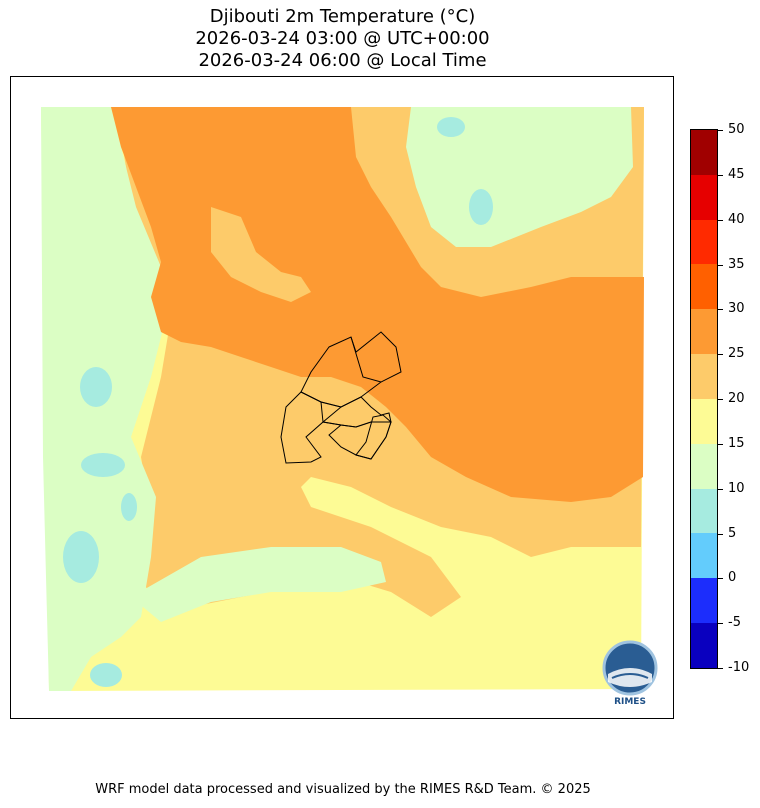 This screenshot has height=808, width=760. Describe the element at coordinates (736, 174) in the screenshot. I see `colorbar-tick-label: 45` at that location.